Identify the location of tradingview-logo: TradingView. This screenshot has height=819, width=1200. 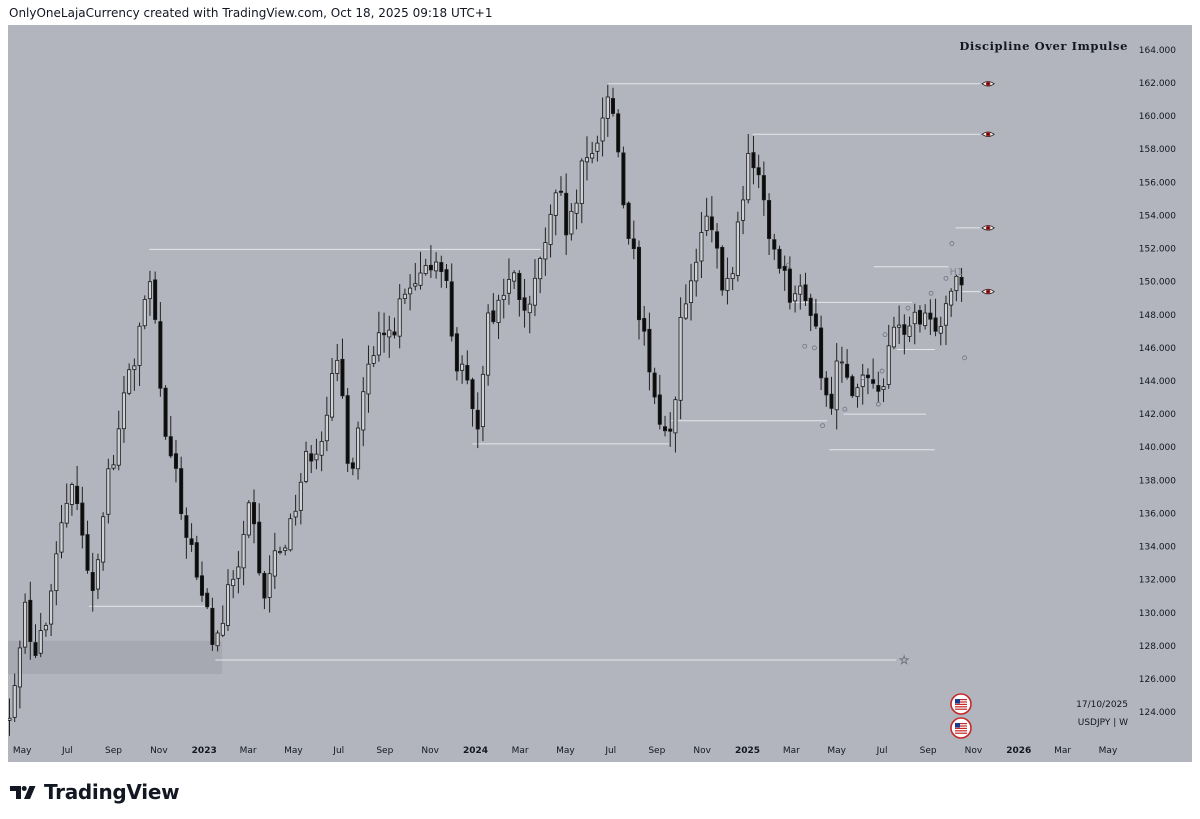
(95, 792).